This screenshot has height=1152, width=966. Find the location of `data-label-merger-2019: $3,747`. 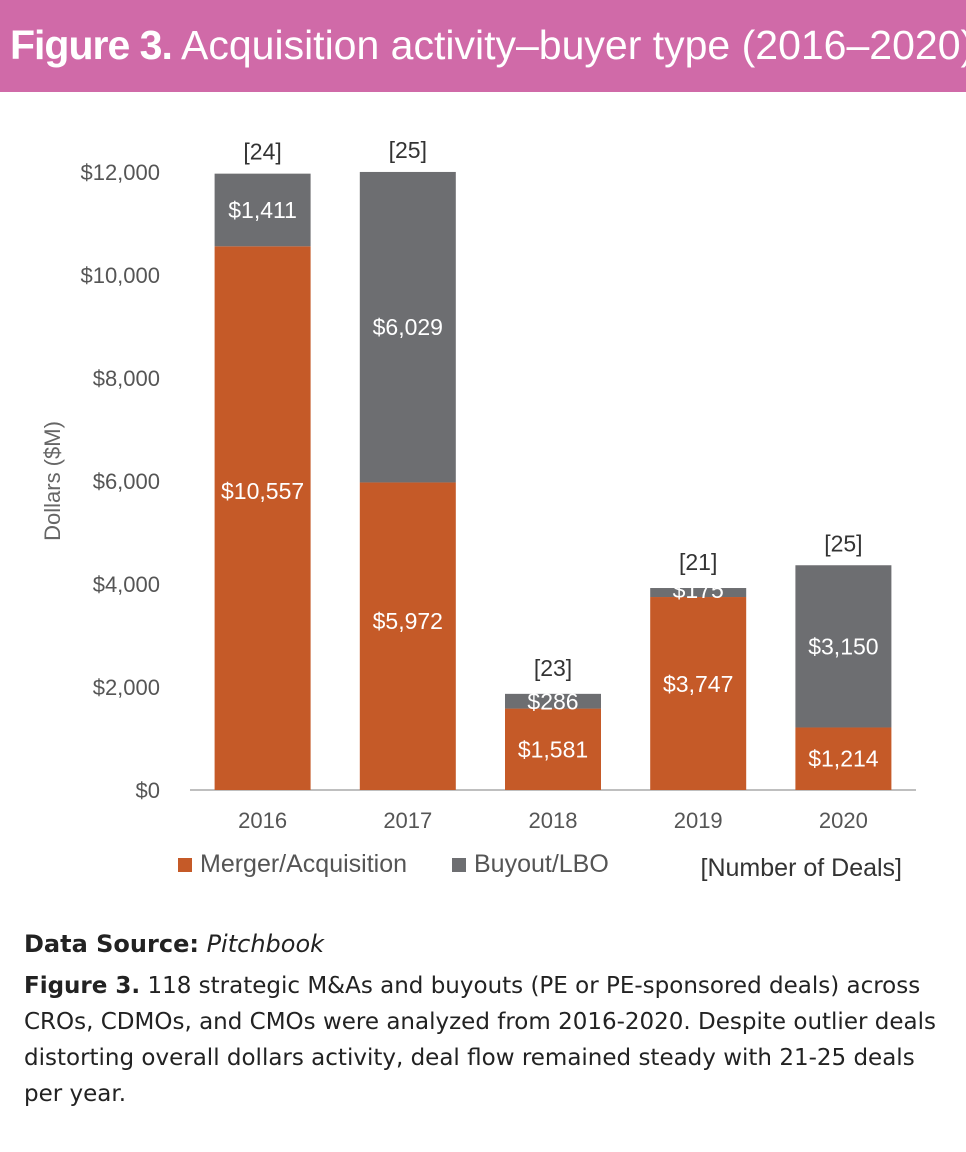

data-label-merger-2019: $3,747 is located at coordinates (698, 684).